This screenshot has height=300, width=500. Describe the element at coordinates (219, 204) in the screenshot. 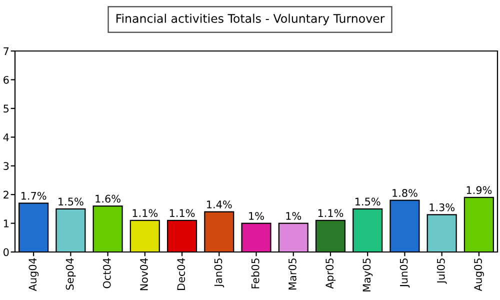

I see `data-label: 1.4%` at that location.